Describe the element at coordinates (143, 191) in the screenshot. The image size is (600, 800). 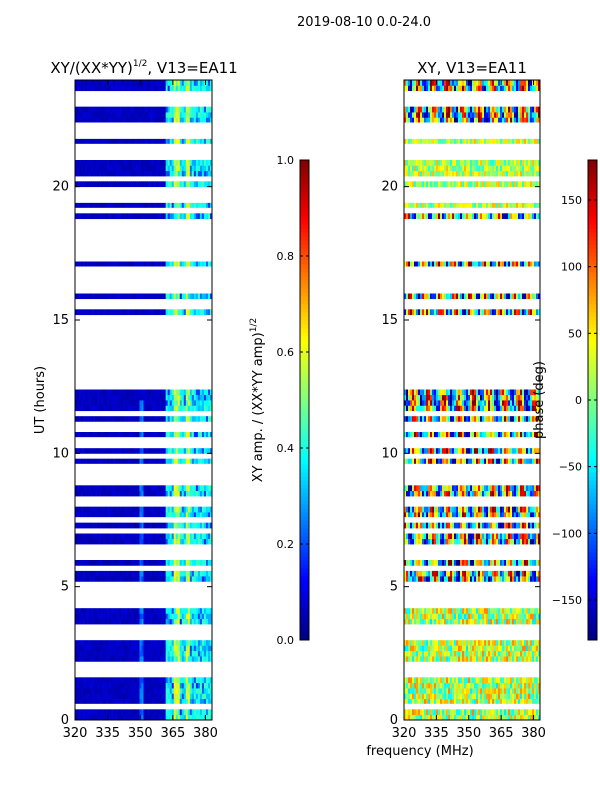
I see `amplitude-flag-stripe` at that location.